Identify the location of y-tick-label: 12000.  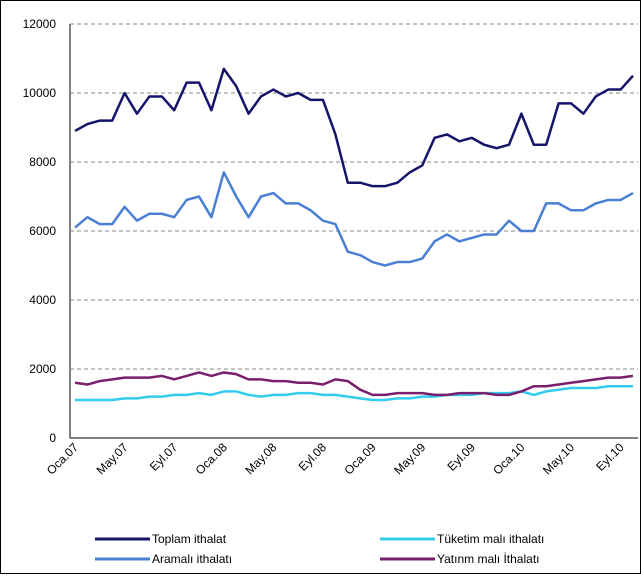
(40, 24).